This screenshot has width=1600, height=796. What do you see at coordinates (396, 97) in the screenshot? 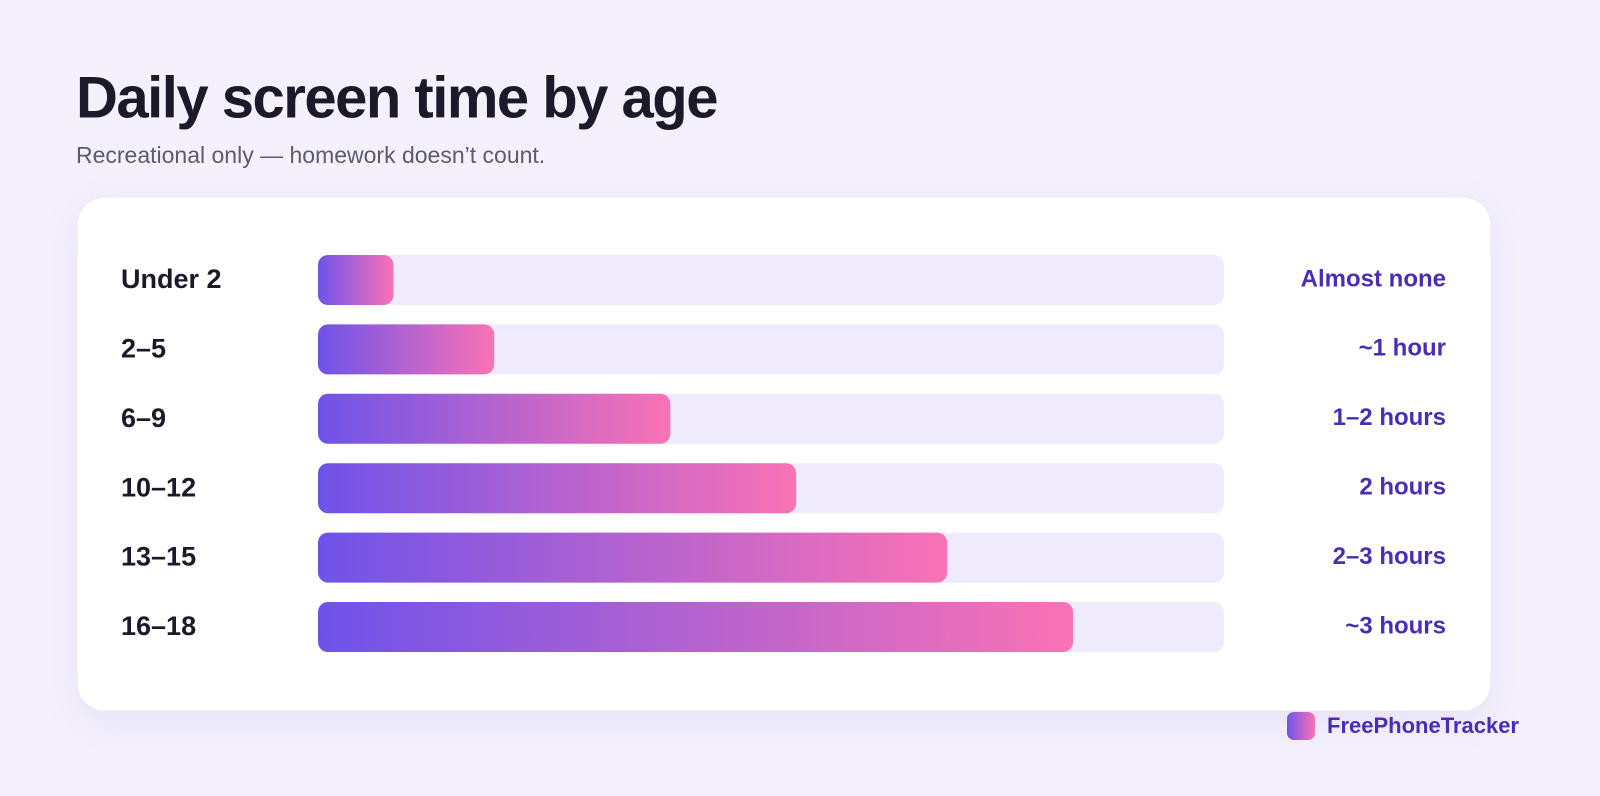
I see `chart-title: Daily screen time by age` at bounding box center [396, 97].